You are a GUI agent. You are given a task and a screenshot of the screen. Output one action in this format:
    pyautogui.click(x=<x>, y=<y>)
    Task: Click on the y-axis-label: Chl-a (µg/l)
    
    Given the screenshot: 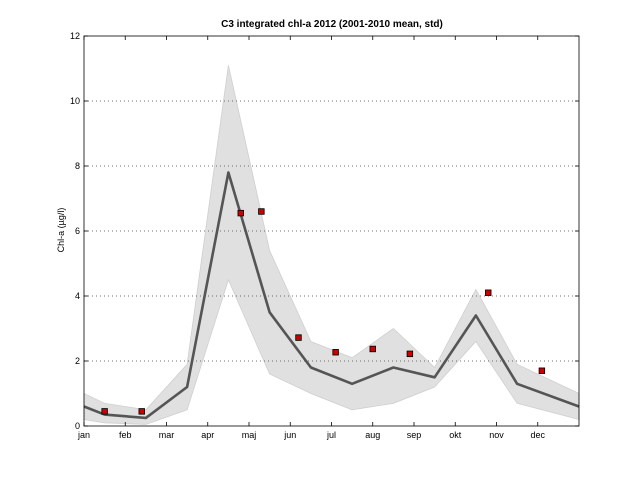 What is the action you would take?
    pyautogui.click(x=61, y=230)
    